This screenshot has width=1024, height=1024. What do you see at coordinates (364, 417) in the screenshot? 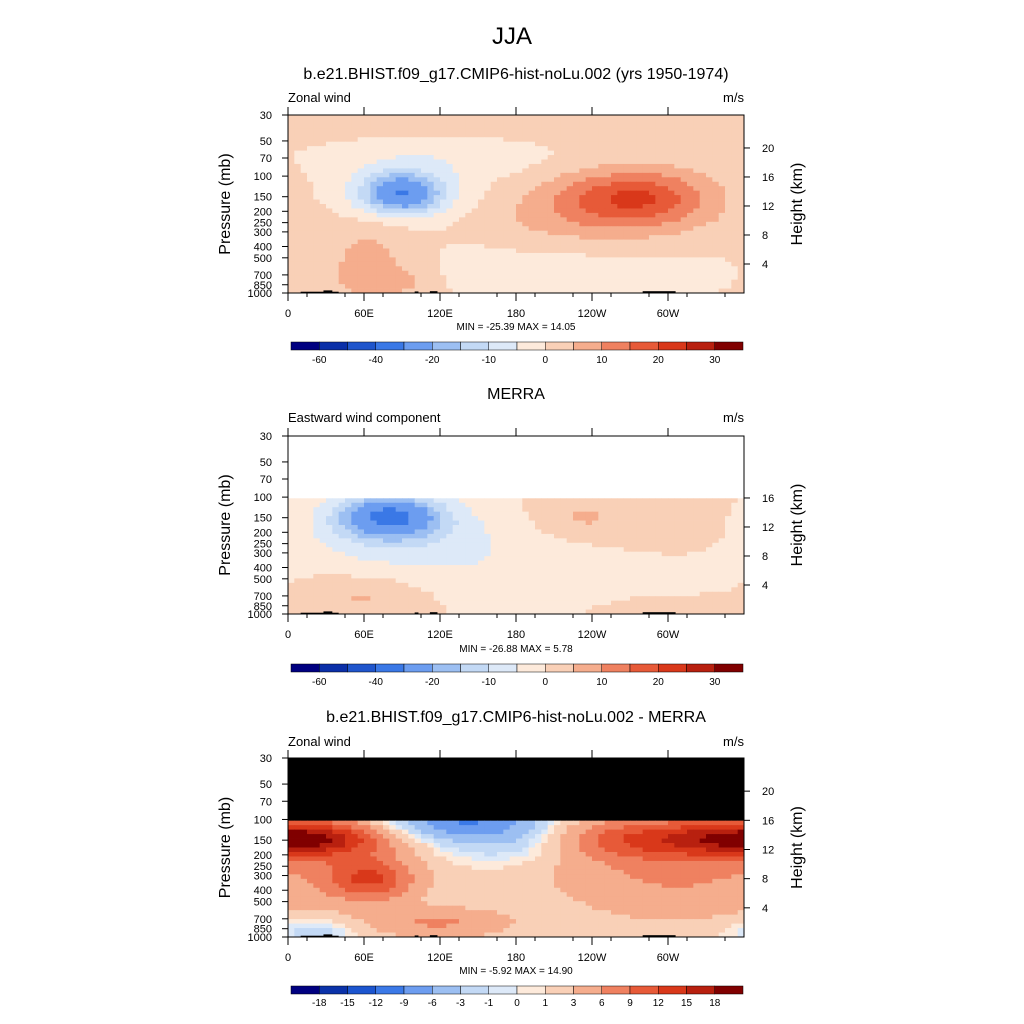
I see `field-label: Eastward wind component` at bounding box center [364, 417].